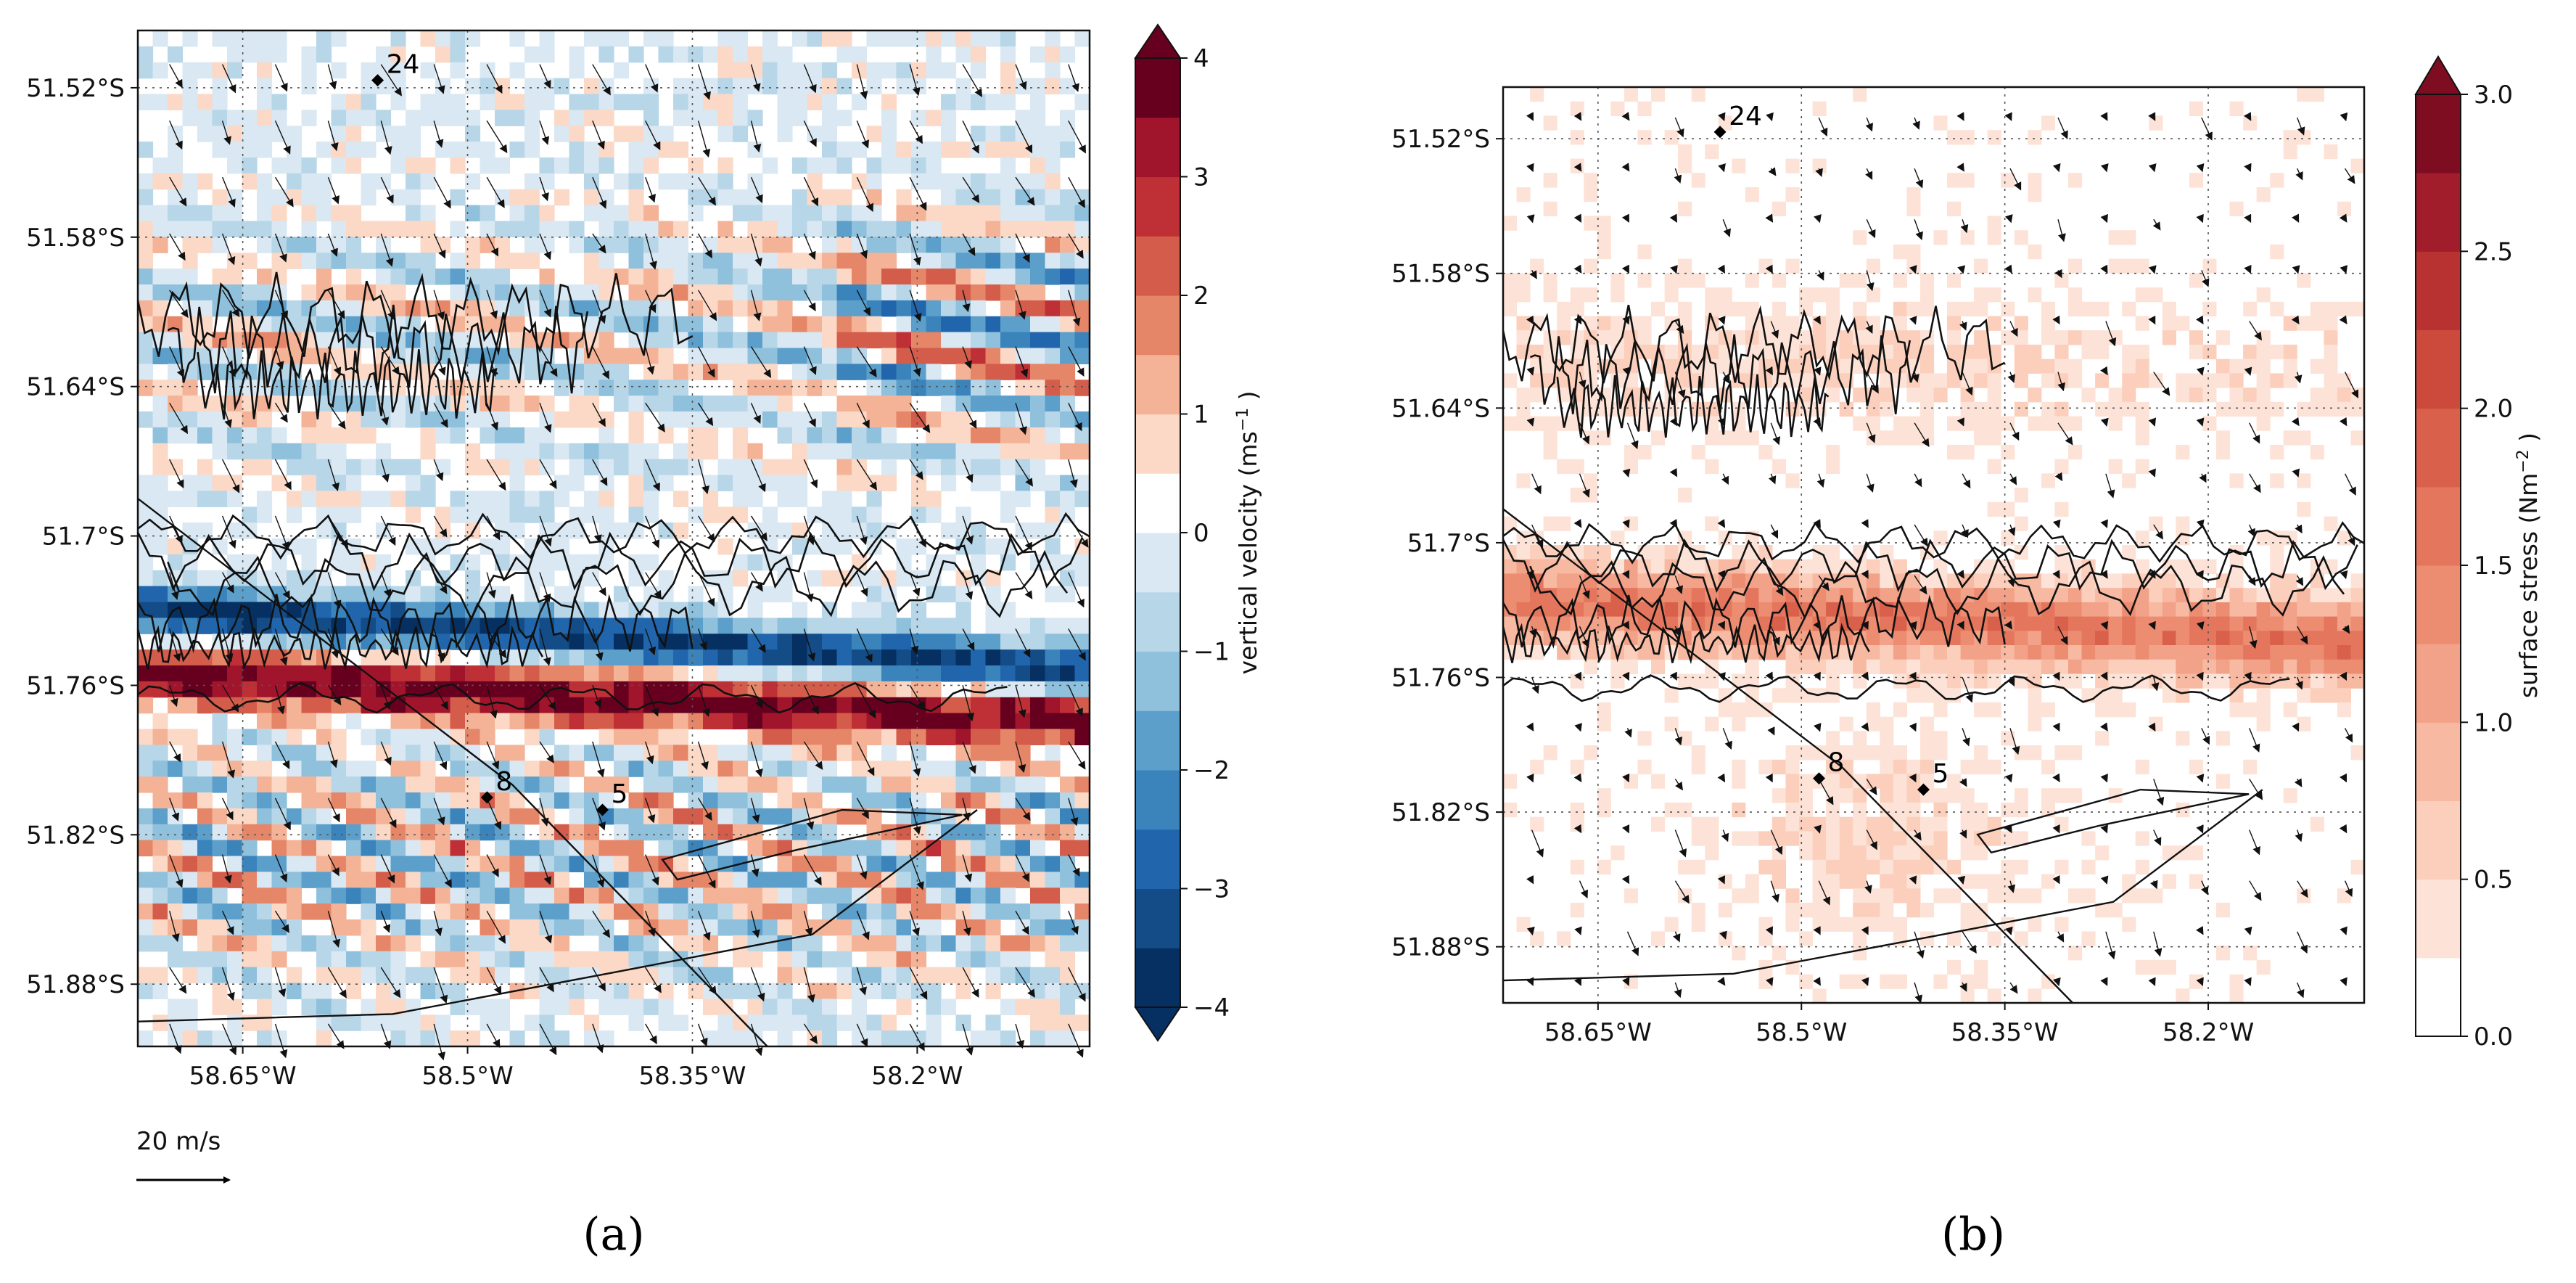 Image resolution: width=2576 pixels, height=1283 pixels. I want to click on orography-contour, so click(340, 648).